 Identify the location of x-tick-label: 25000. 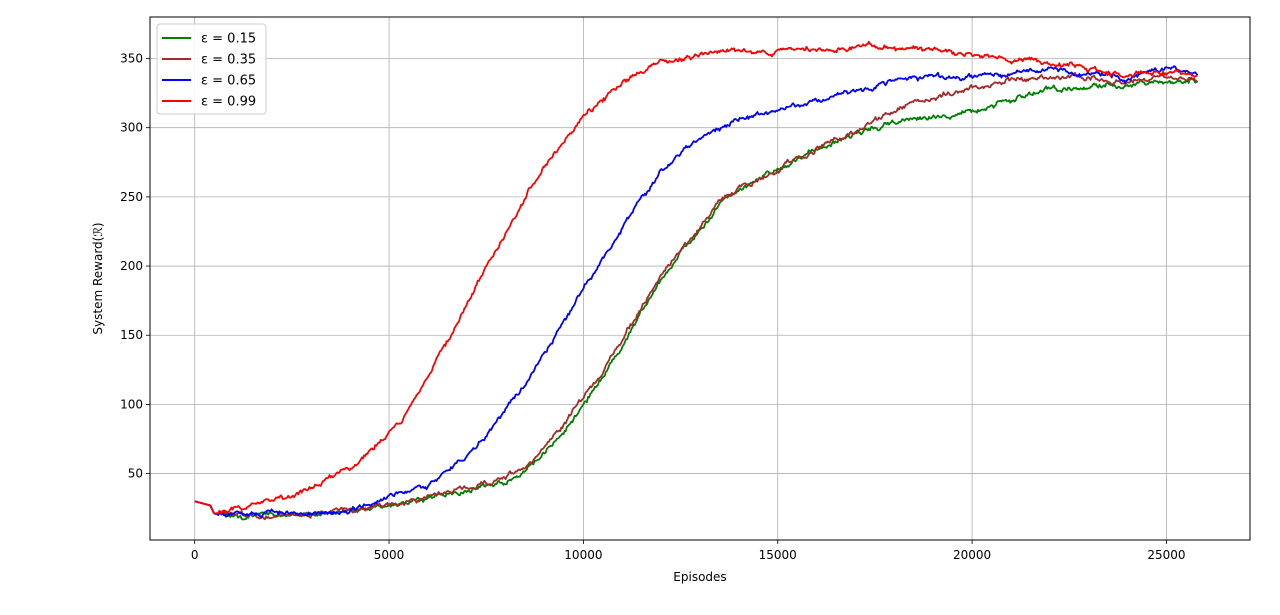
(1166, 555).